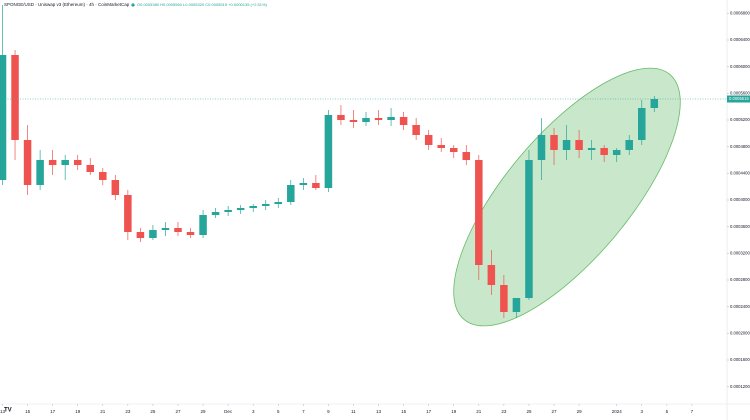  I want to click on y-tick-label: 0.0002800, so click(740, 279).